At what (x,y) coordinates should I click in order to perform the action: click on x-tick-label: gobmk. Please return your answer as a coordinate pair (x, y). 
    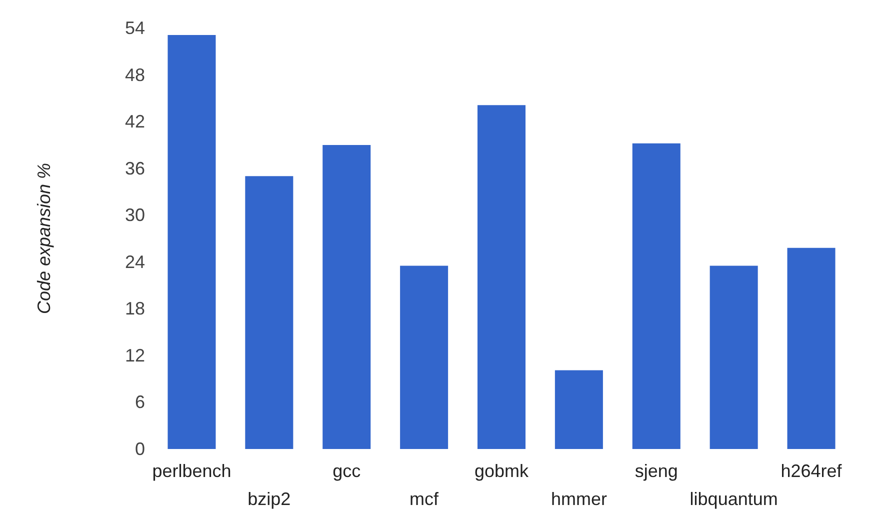
    Looking at the image, I should click on (502, 471).